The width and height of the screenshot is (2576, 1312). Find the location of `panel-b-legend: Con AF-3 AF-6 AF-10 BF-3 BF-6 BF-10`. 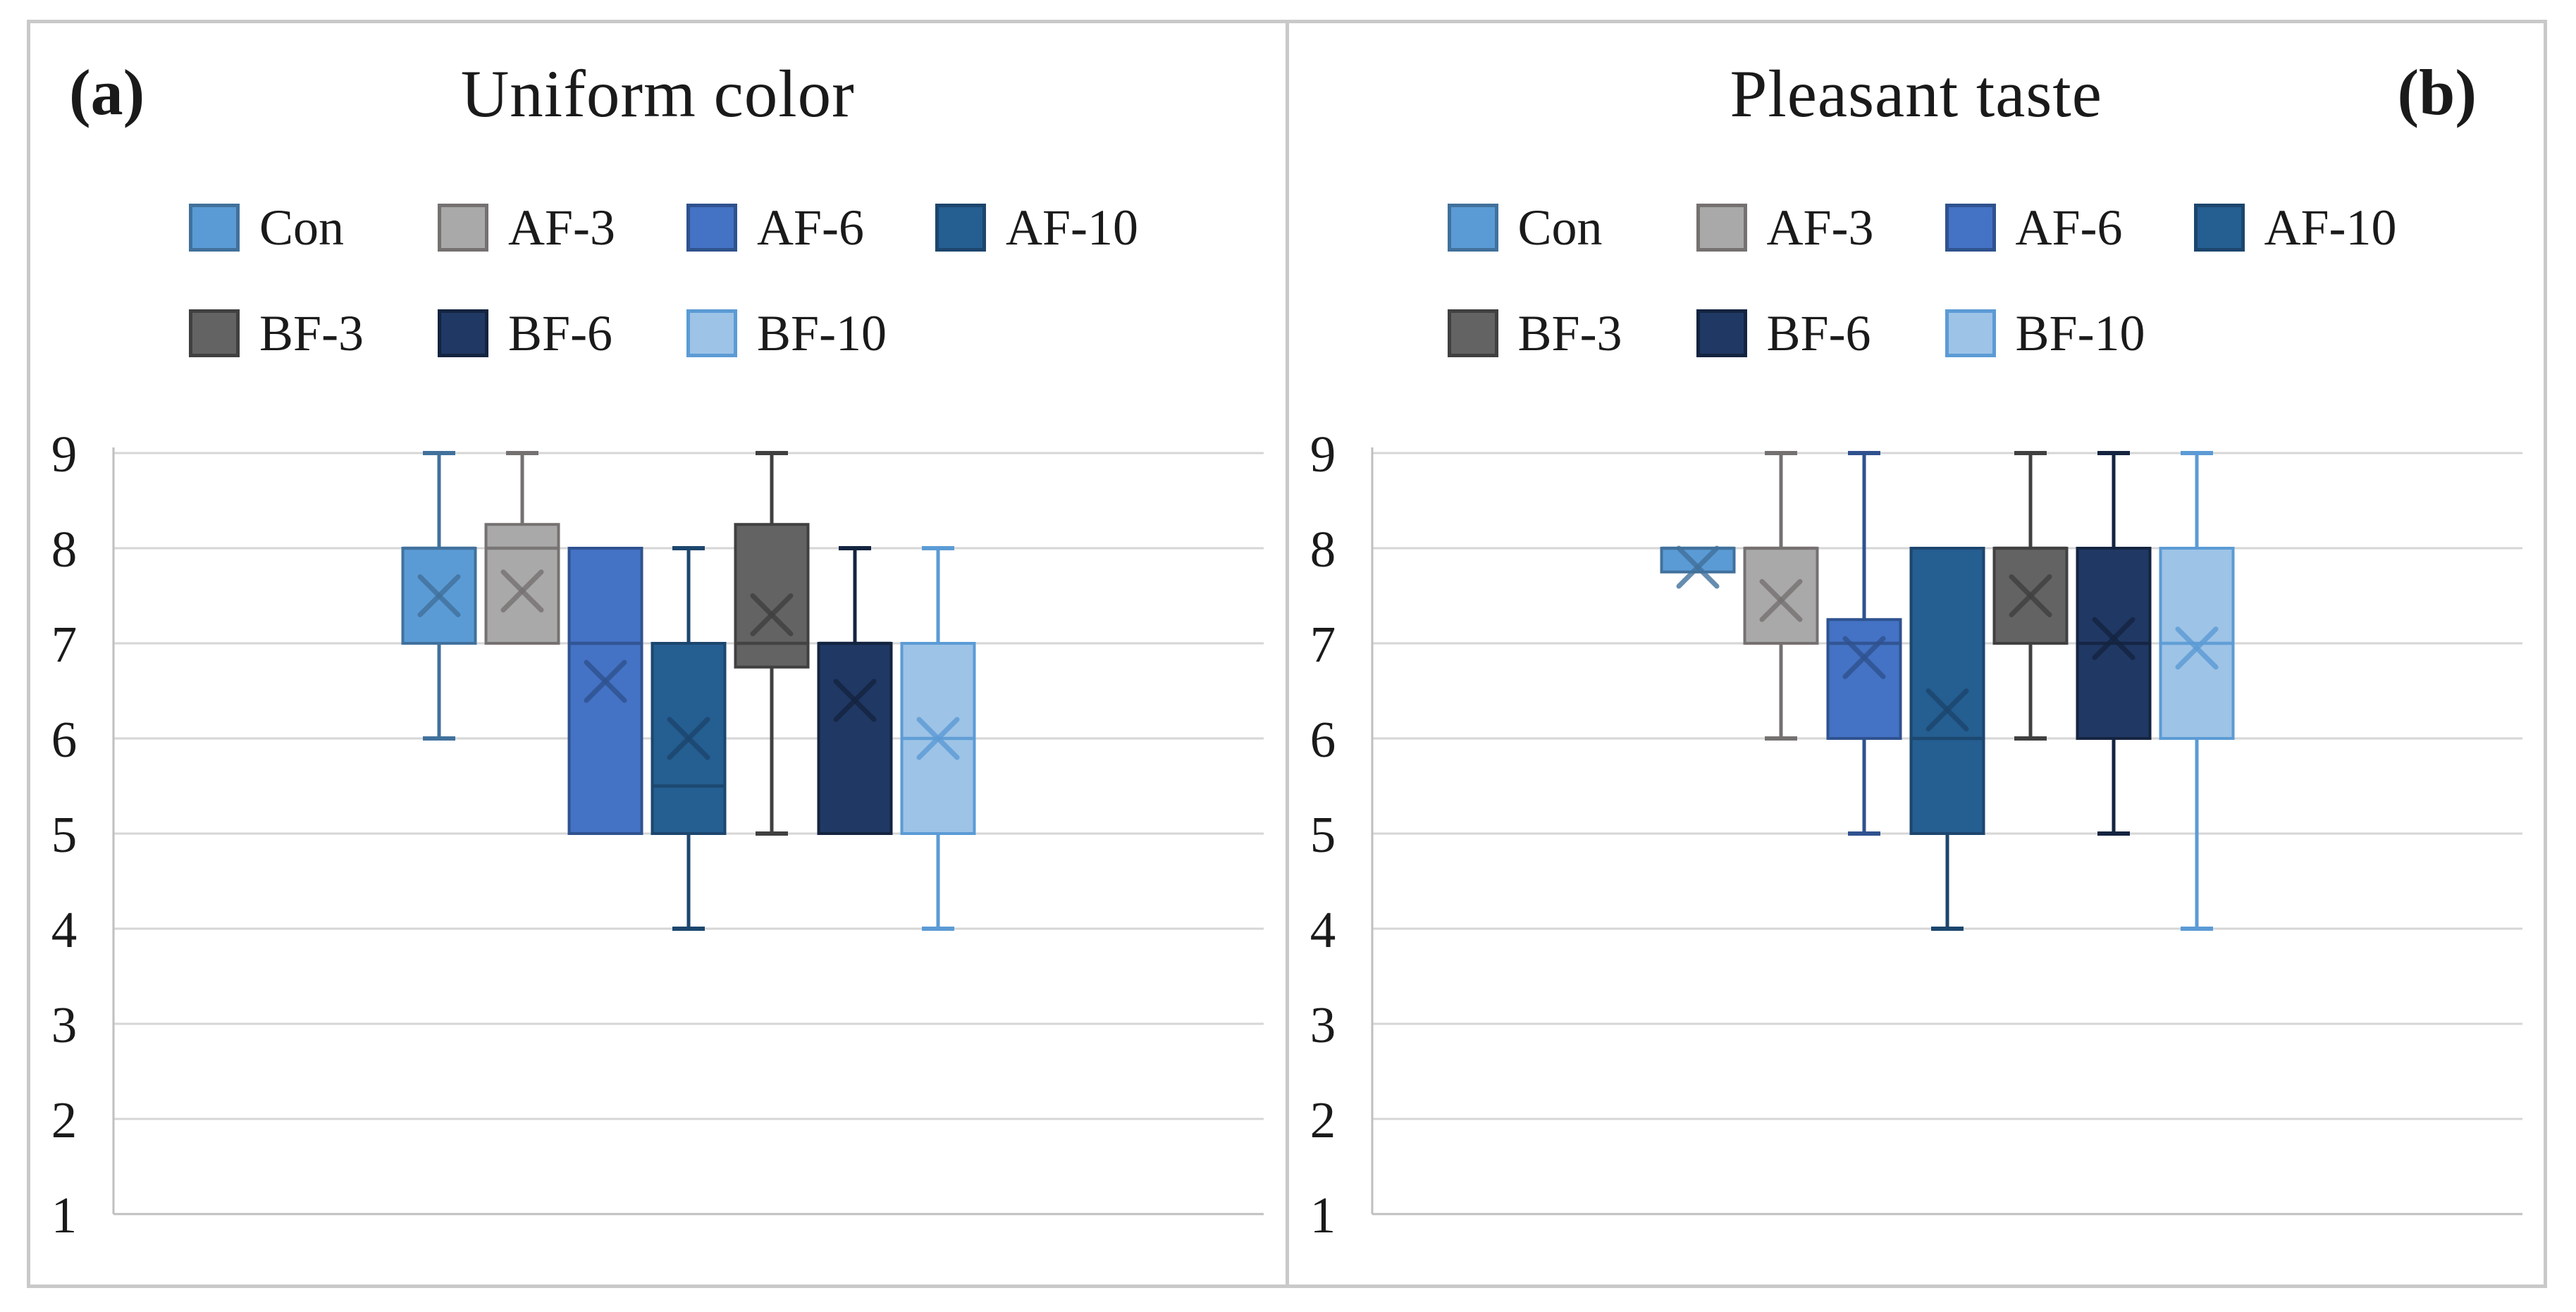

panel-b-legend: Con AF-3 AF-6 AF-10 BF-3 BF-6 BF-10 is located at coordinates (1945, 280).